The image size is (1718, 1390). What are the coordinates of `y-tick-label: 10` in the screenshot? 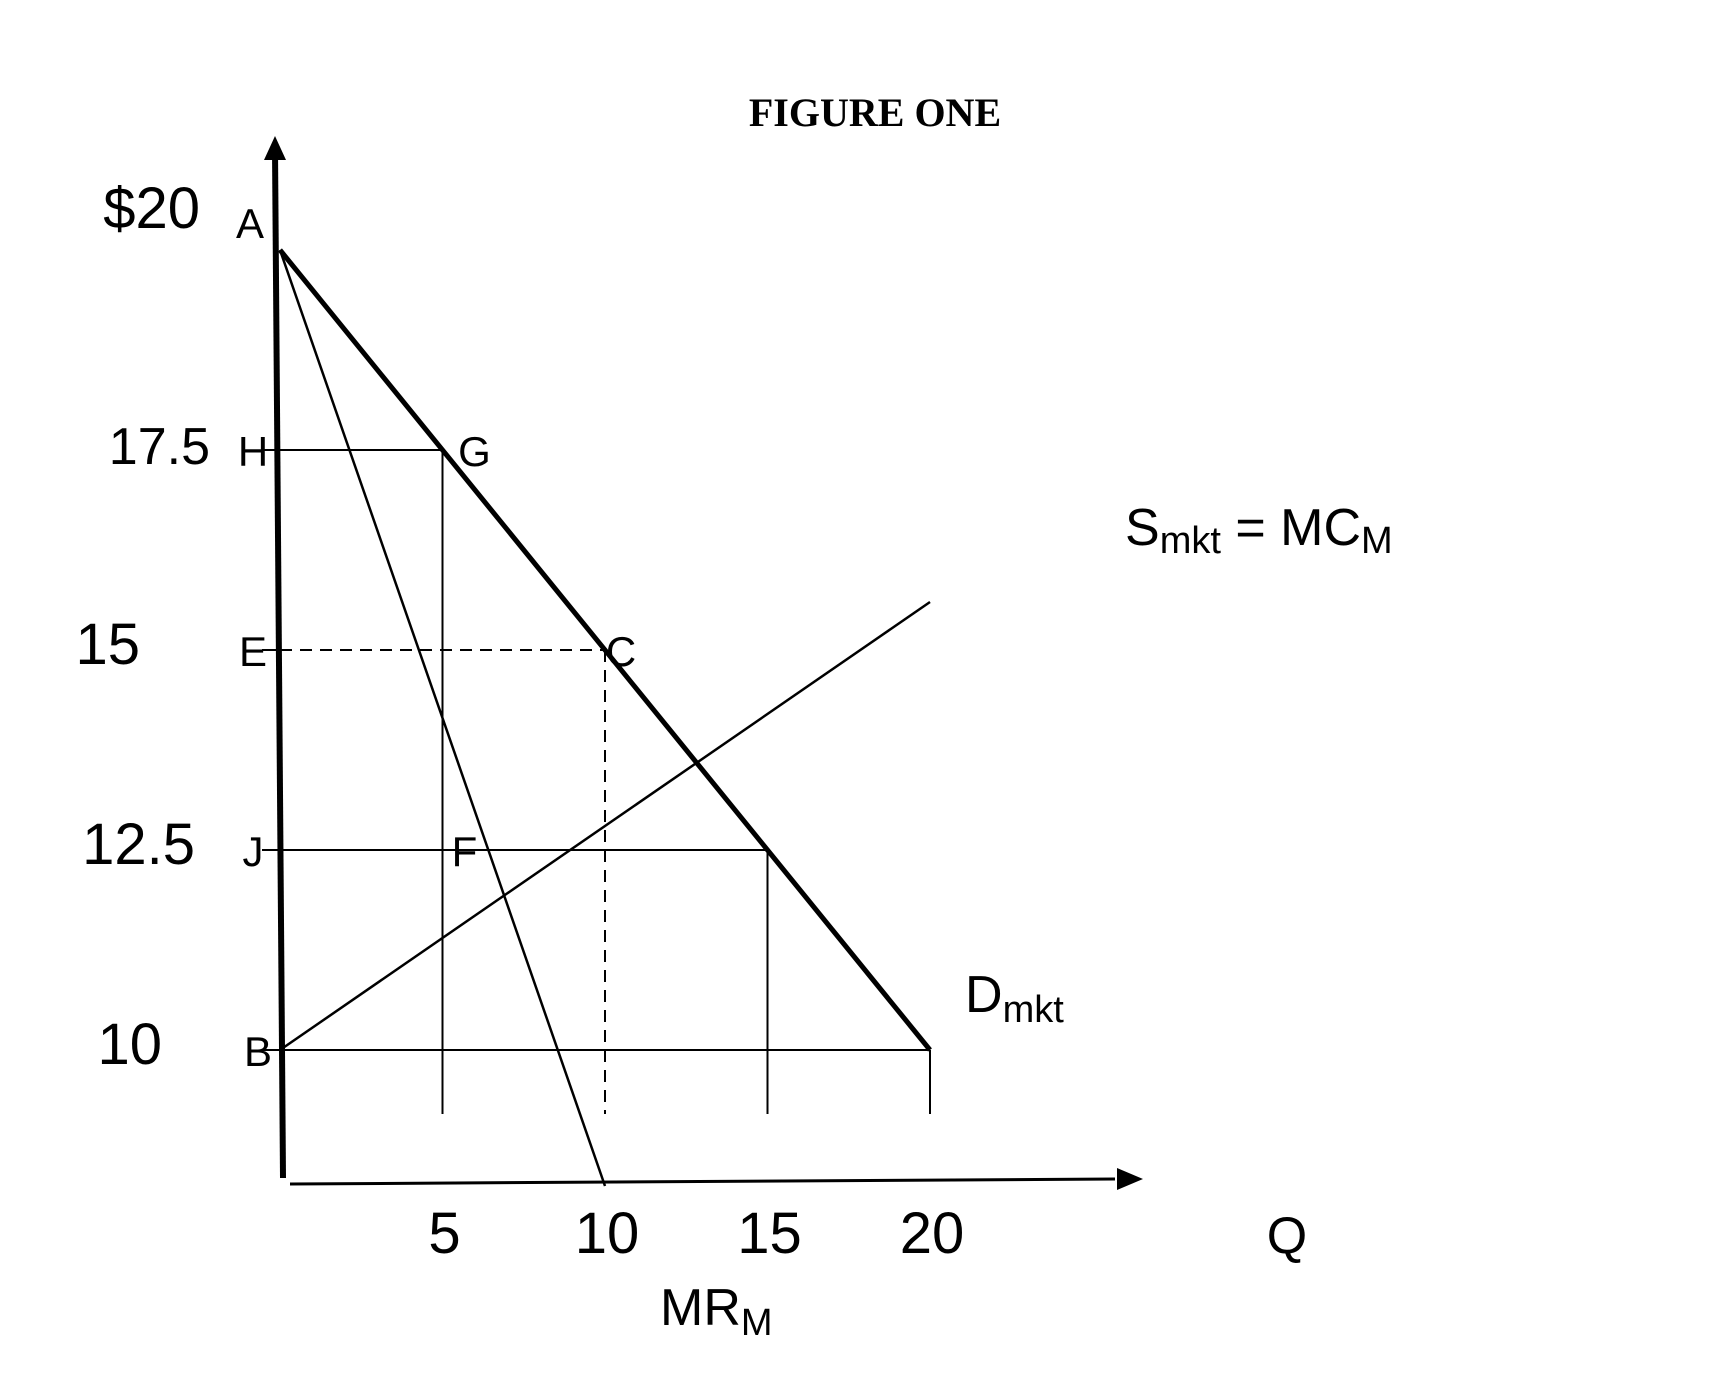 It's located at (129, 1044).